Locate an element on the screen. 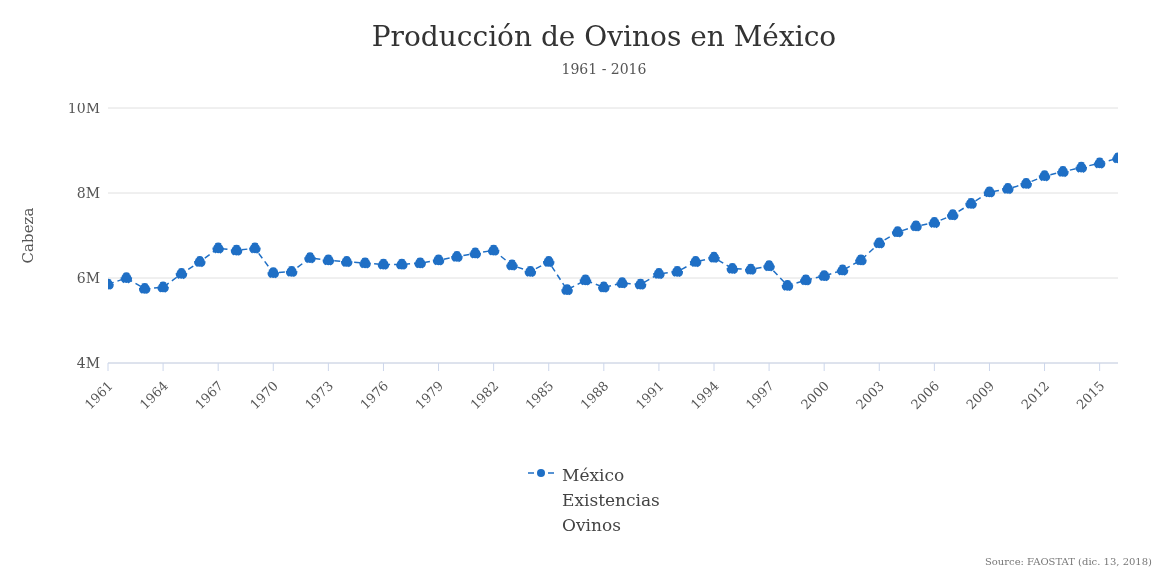  y-tick-label: 8M is located at coordinates (88, 192).